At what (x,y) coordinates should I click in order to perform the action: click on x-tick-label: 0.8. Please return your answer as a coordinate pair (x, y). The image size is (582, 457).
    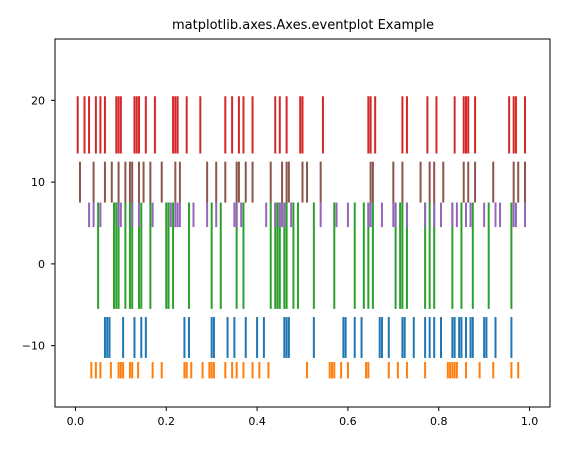
    Looking at the image, I should click on (439, 421).